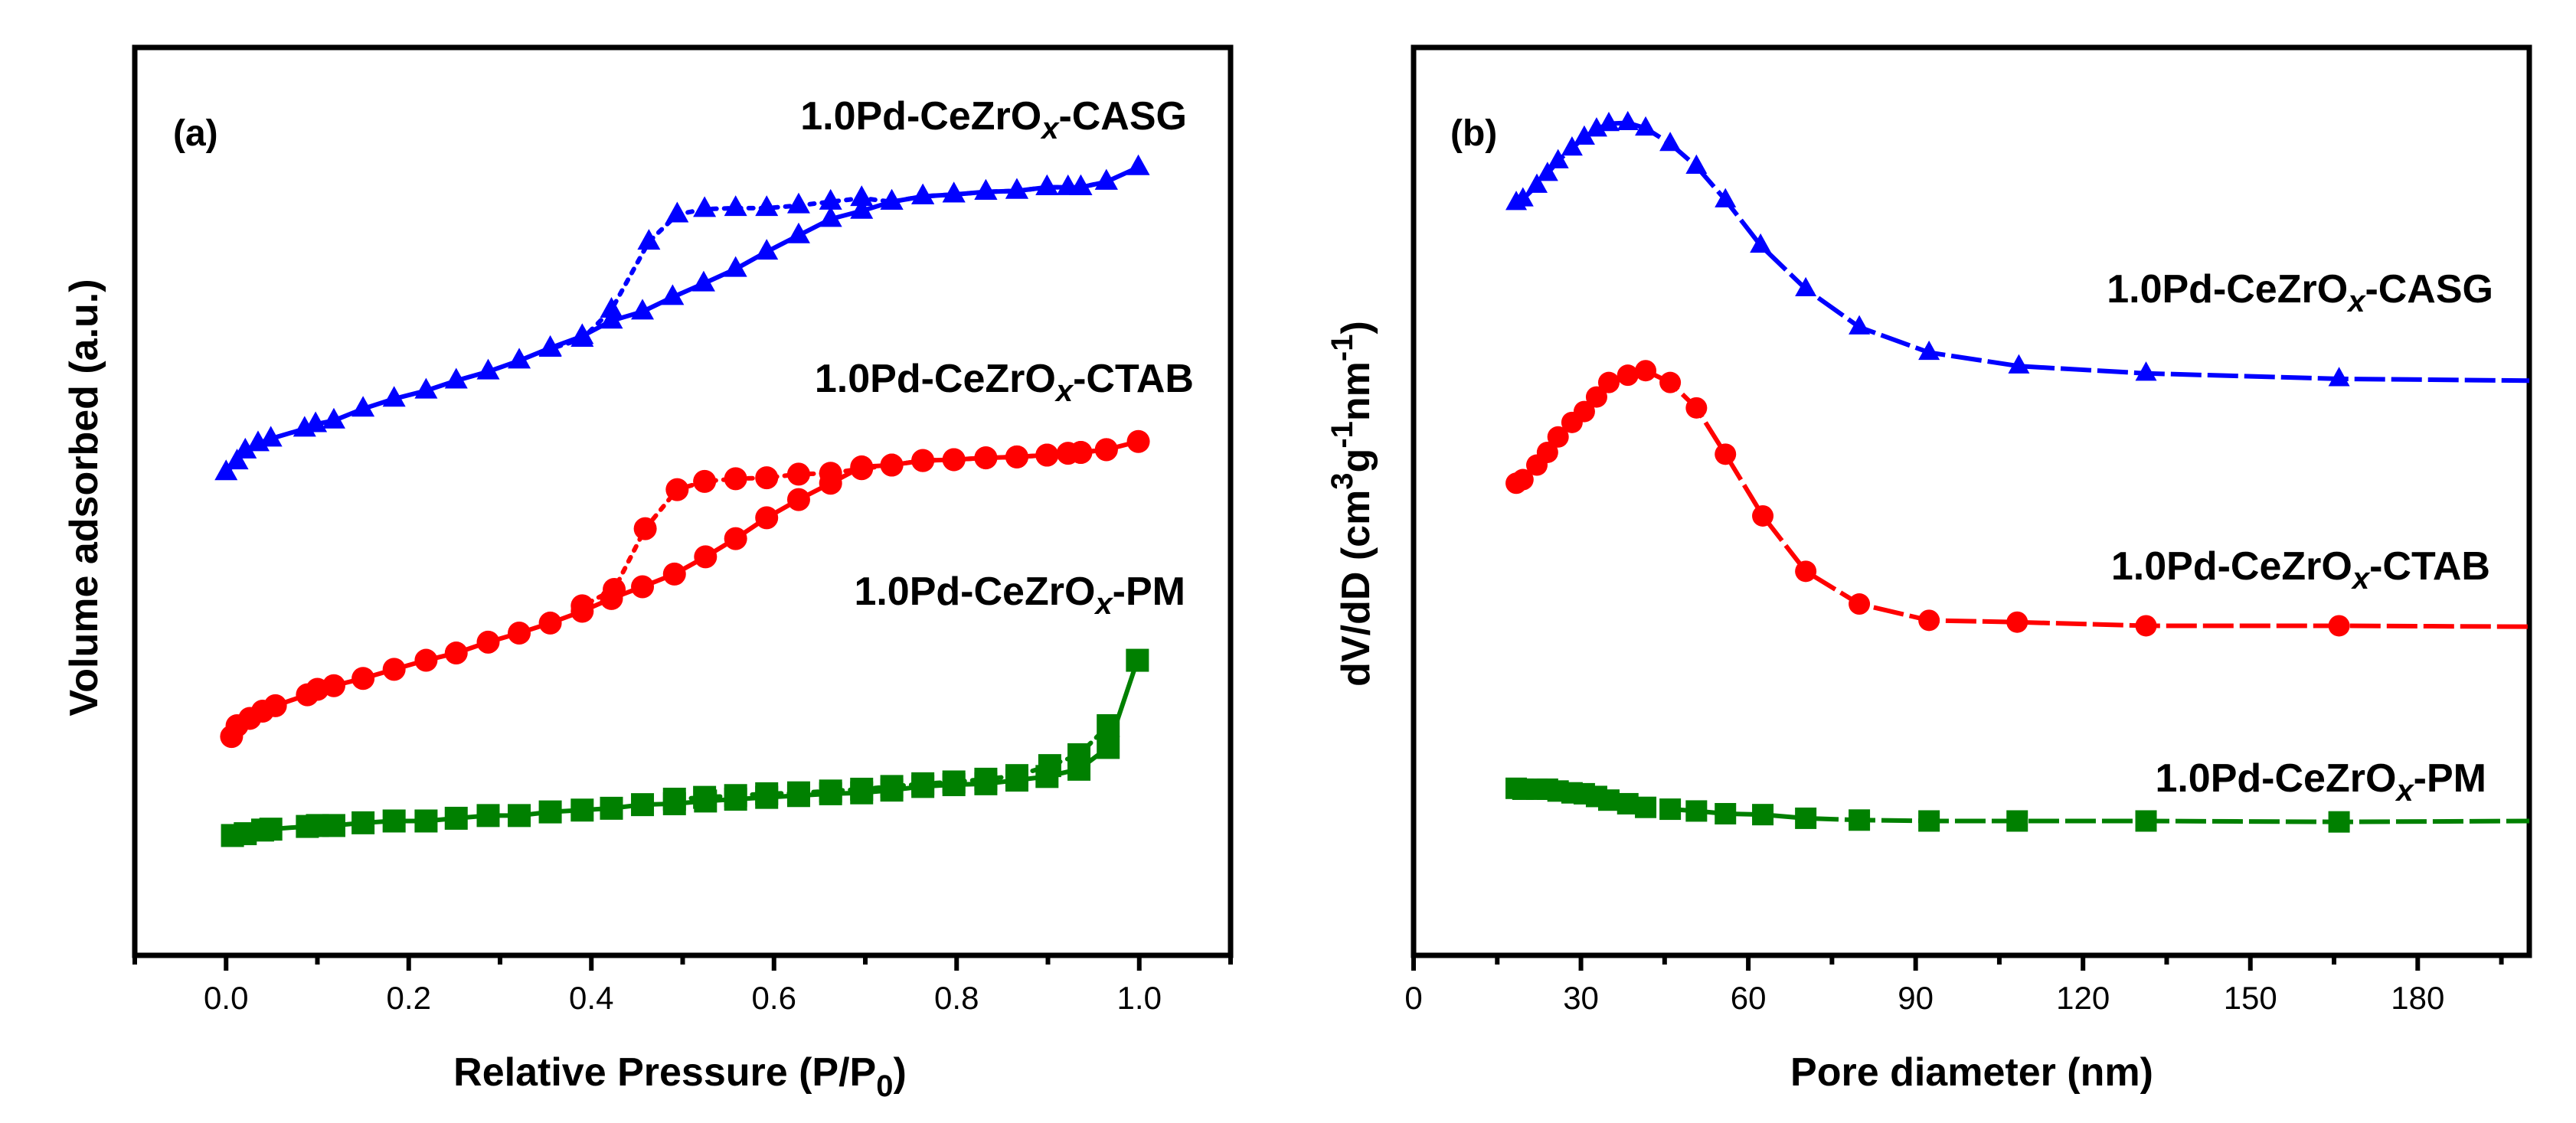 This screenshot has width=2576, height=1123. I want to click on series-label-subscript: x, so click(2356, 301).